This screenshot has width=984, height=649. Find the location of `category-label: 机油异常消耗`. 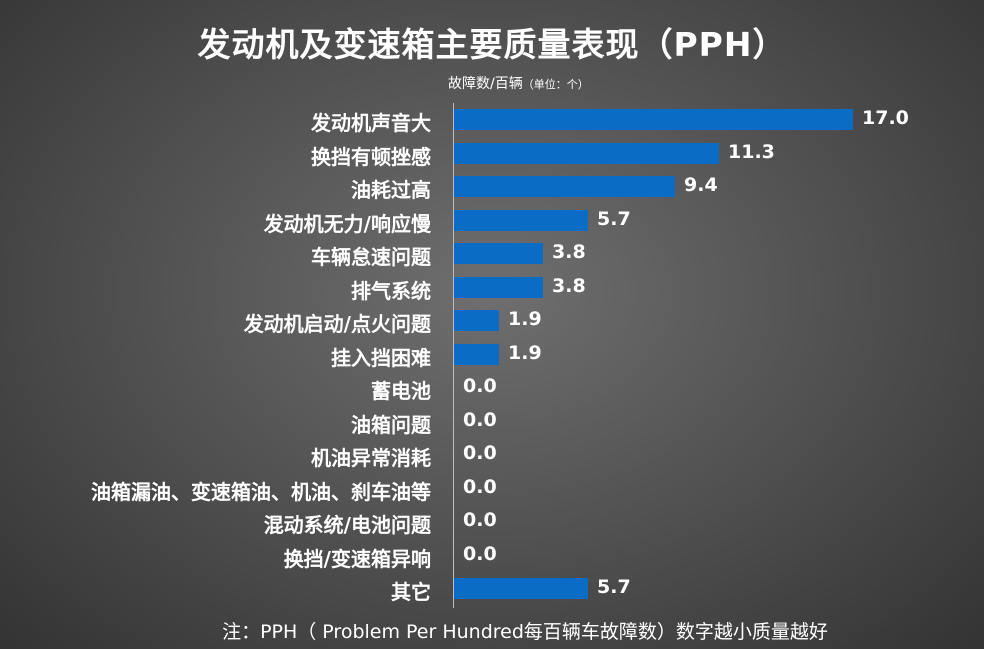

category-label: 机油异常消耗 is located at coordinates (371, 458).